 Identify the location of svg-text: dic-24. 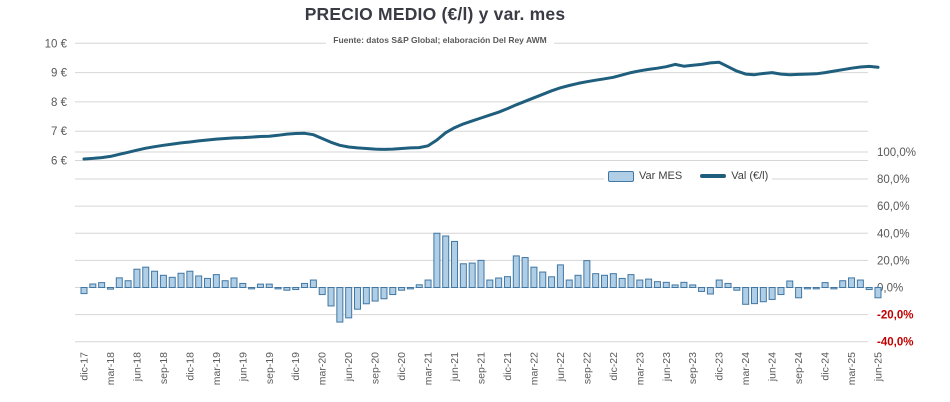
(826, 366).